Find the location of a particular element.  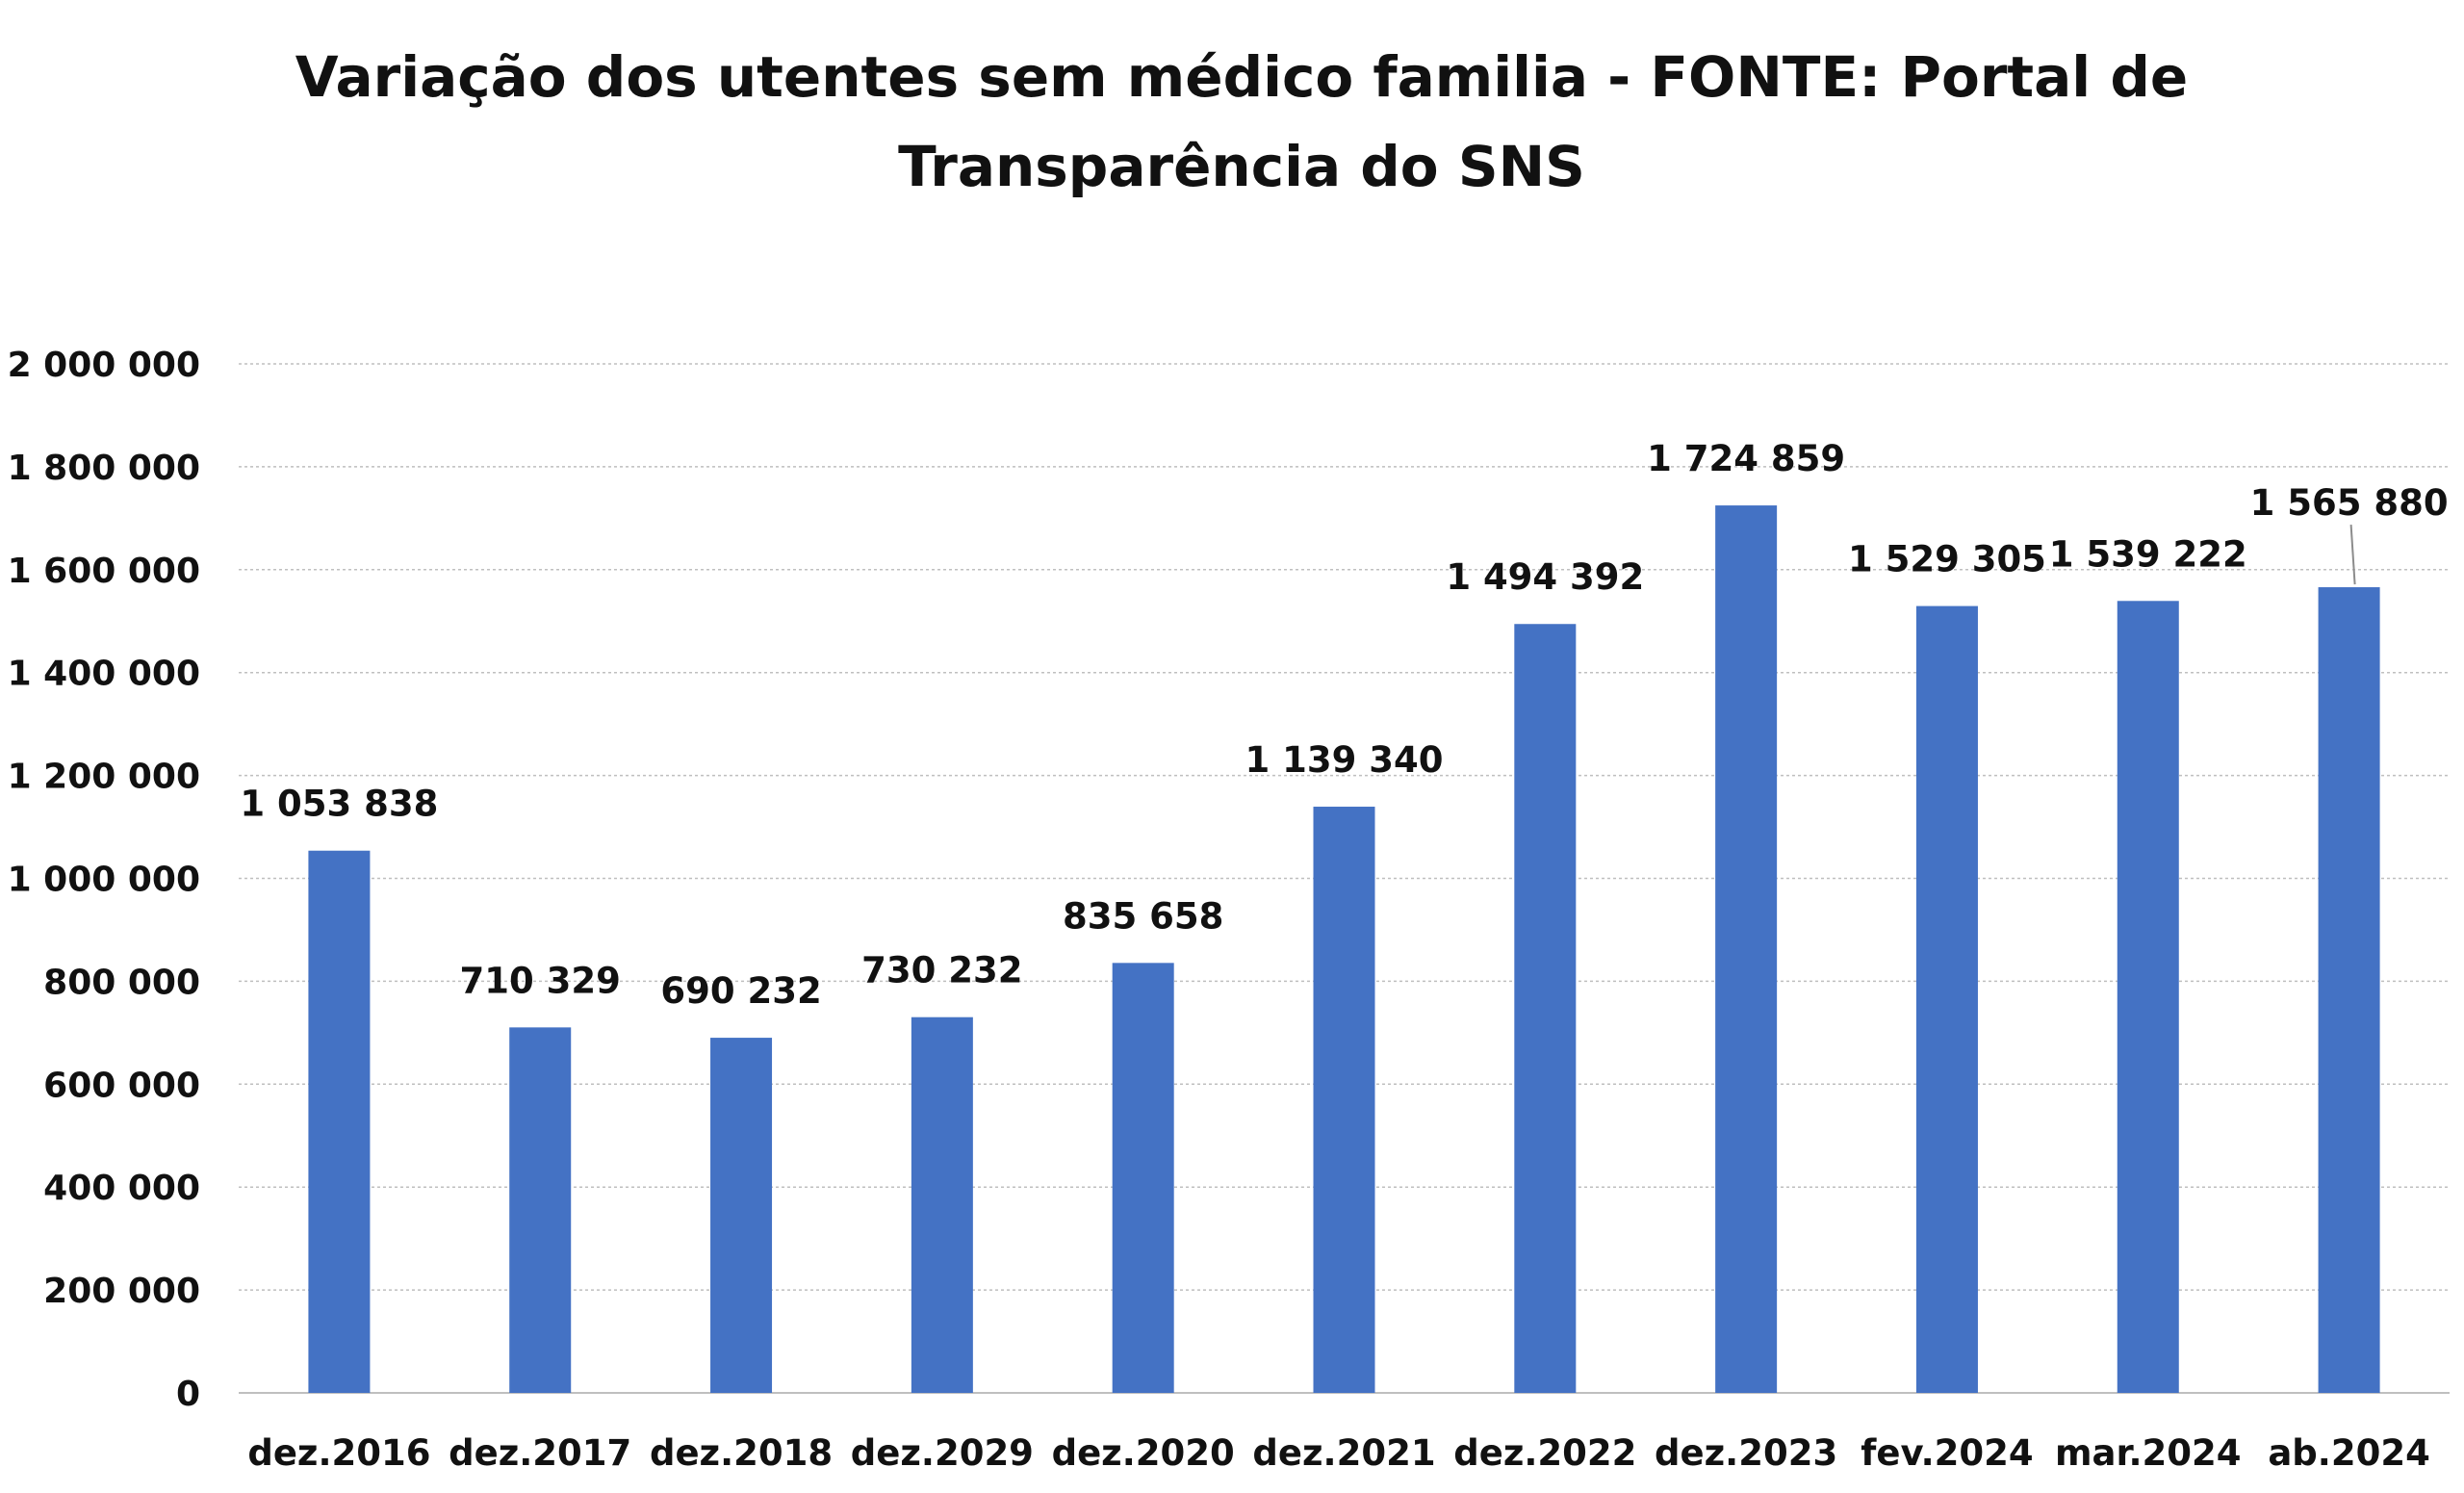

x-tick-label: fev.2024 is located at coordinates (1947, 1453).